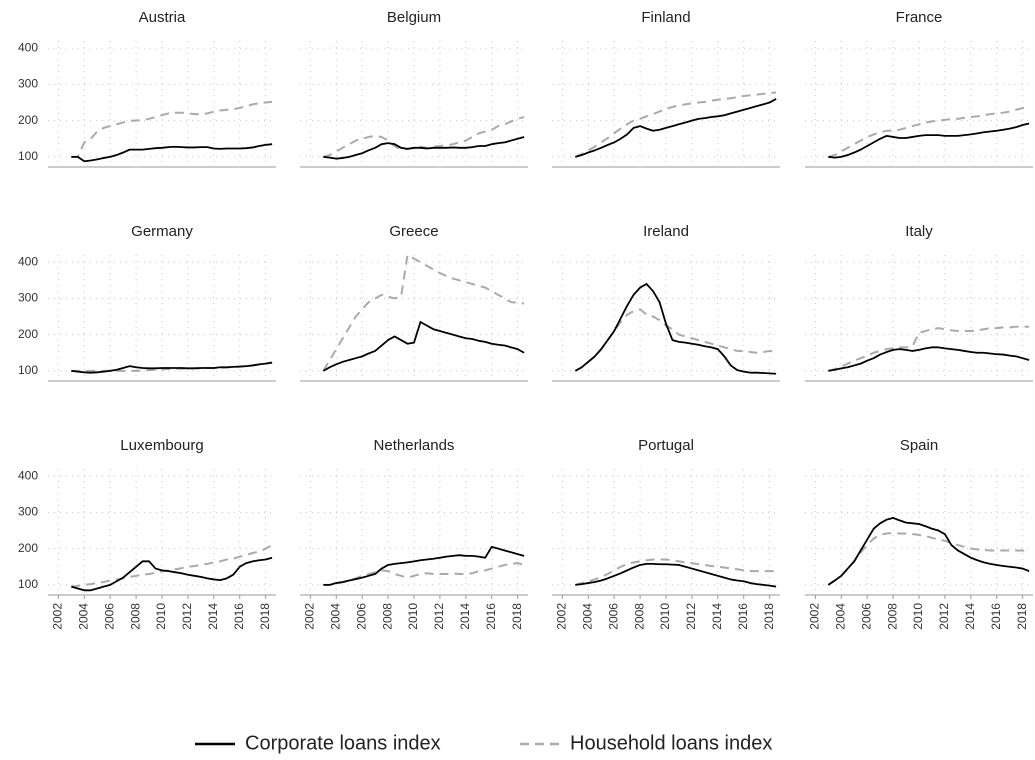  Describe the element at coordinates (665, 17) in the screenshot. I see `panel-title: Finland` at that location.